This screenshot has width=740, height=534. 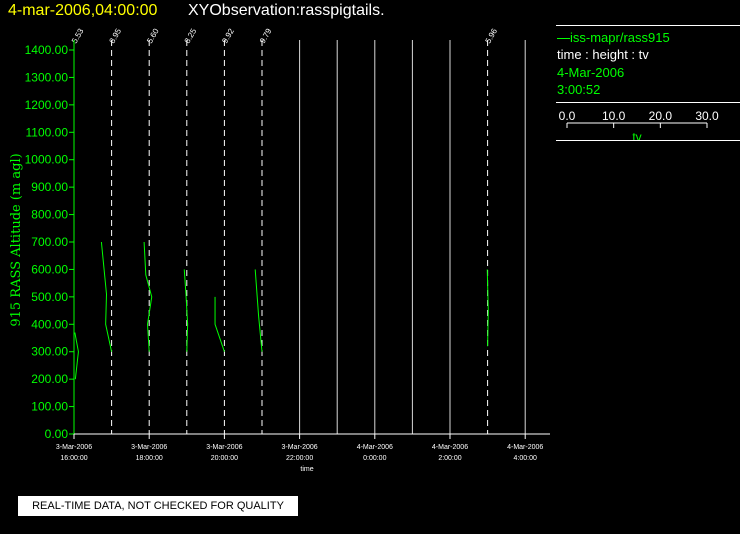 I want to click on x-tick-time: 4:00:00, so click(x=525, y=458).